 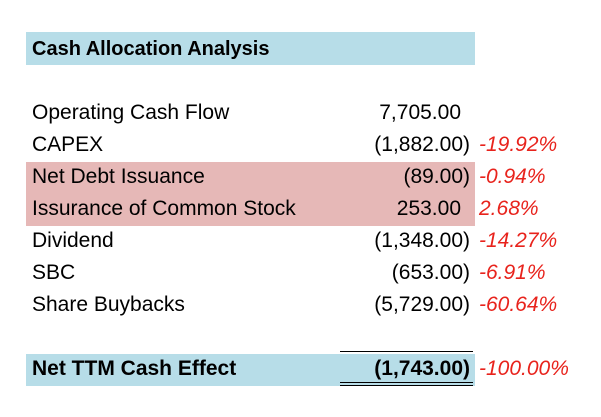 I want to click on row-label: Issurance of Common Stock, so click(x=164, y=208).